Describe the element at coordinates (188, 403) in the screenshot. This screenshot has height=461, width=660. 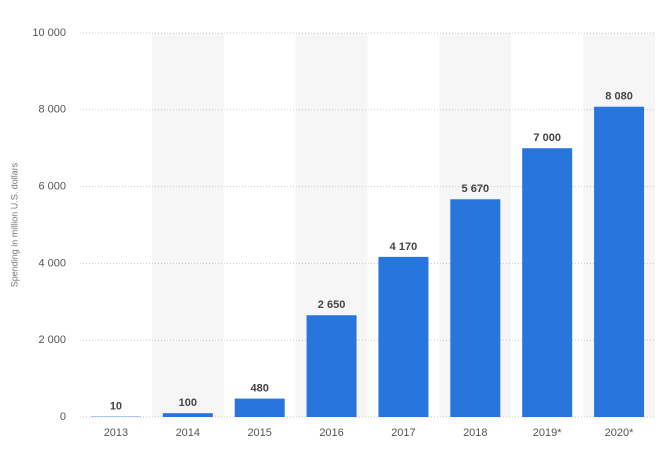
I see `value-label: 100` at that location.